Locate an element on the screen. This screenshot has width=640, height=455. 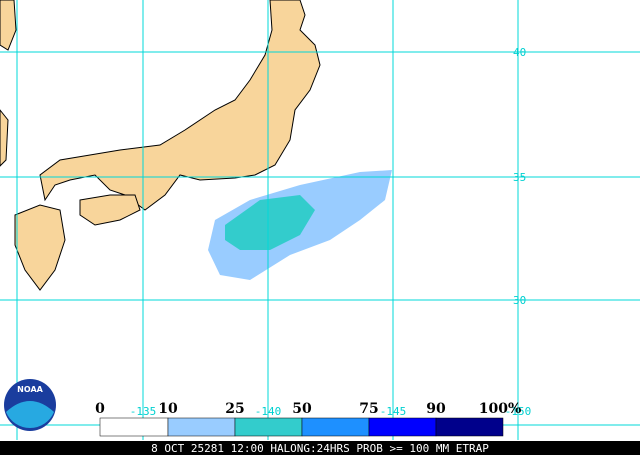
probability-area is located at coordinates (300, 225).